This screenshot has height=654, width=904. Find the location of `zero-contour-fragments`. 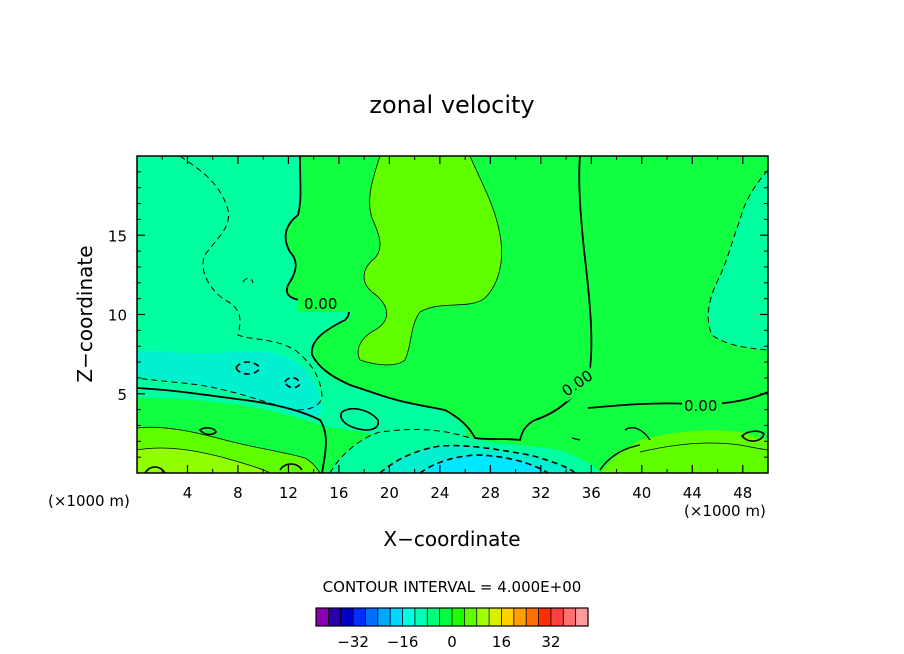

zero-contour-fragments is located at coordinates (611, 449).